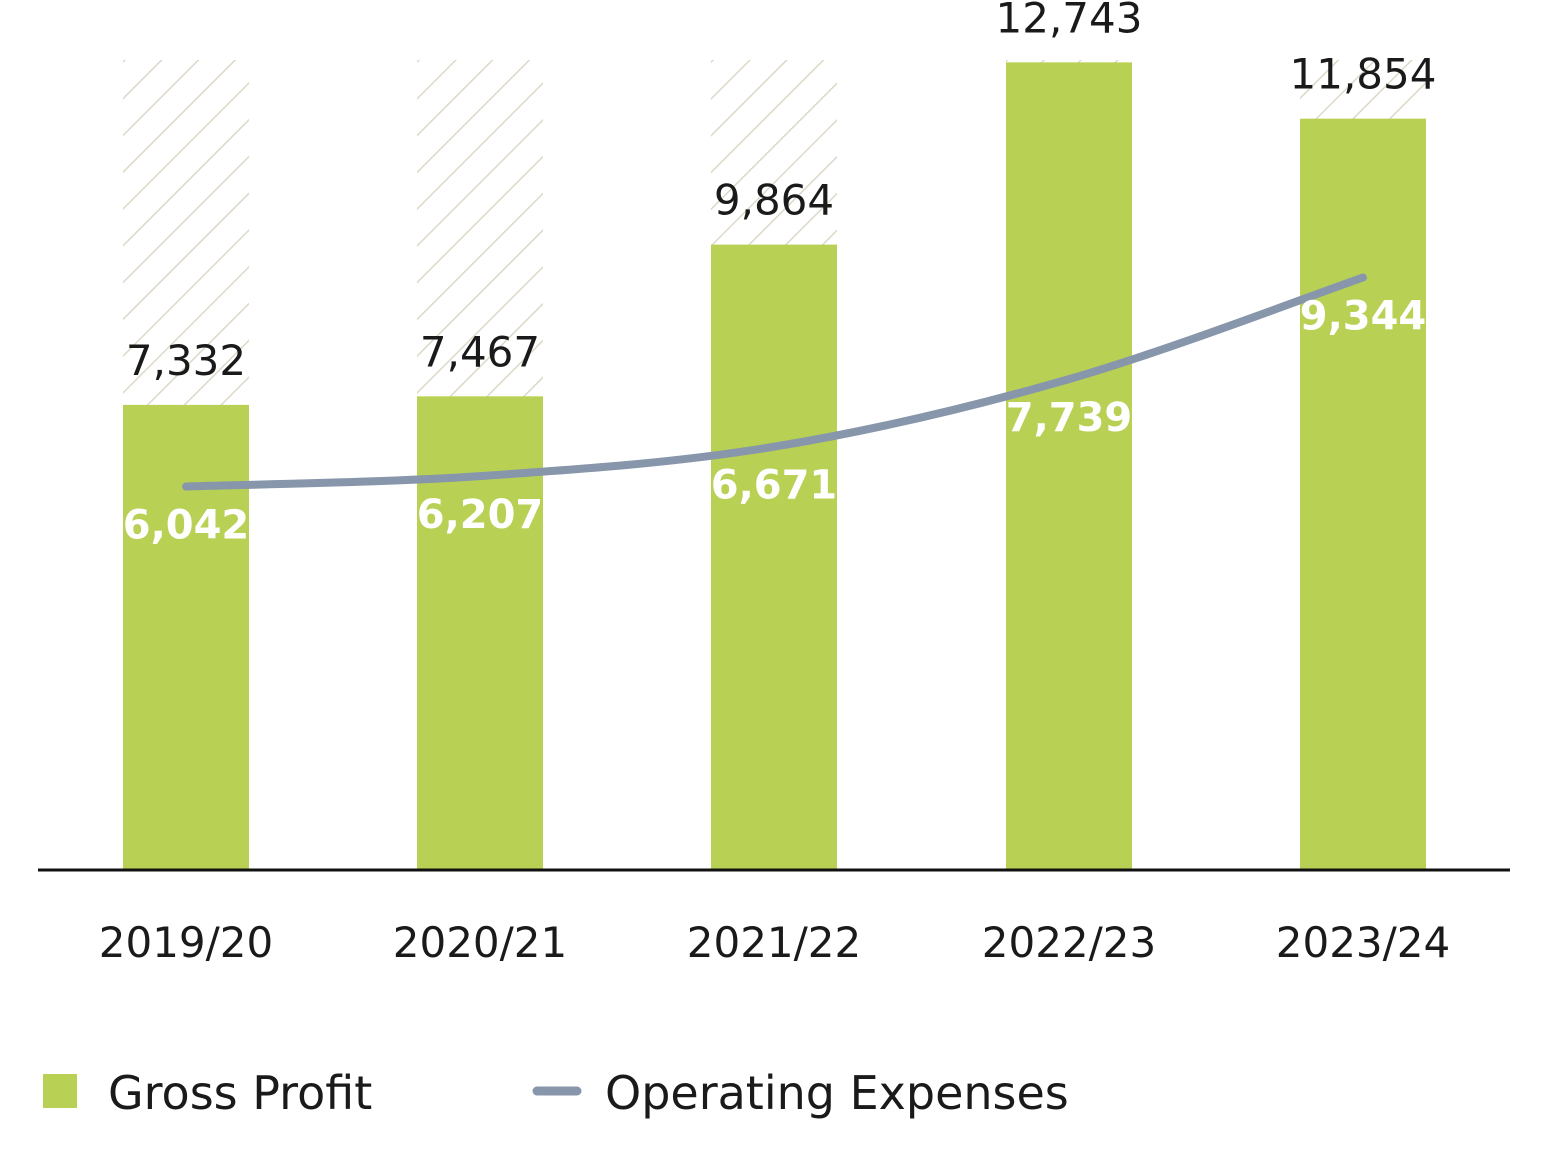  Describe the element at coordinates (1069, 21) in the screenshot. I see `gross-profit-value-label: 12,743` at that location.